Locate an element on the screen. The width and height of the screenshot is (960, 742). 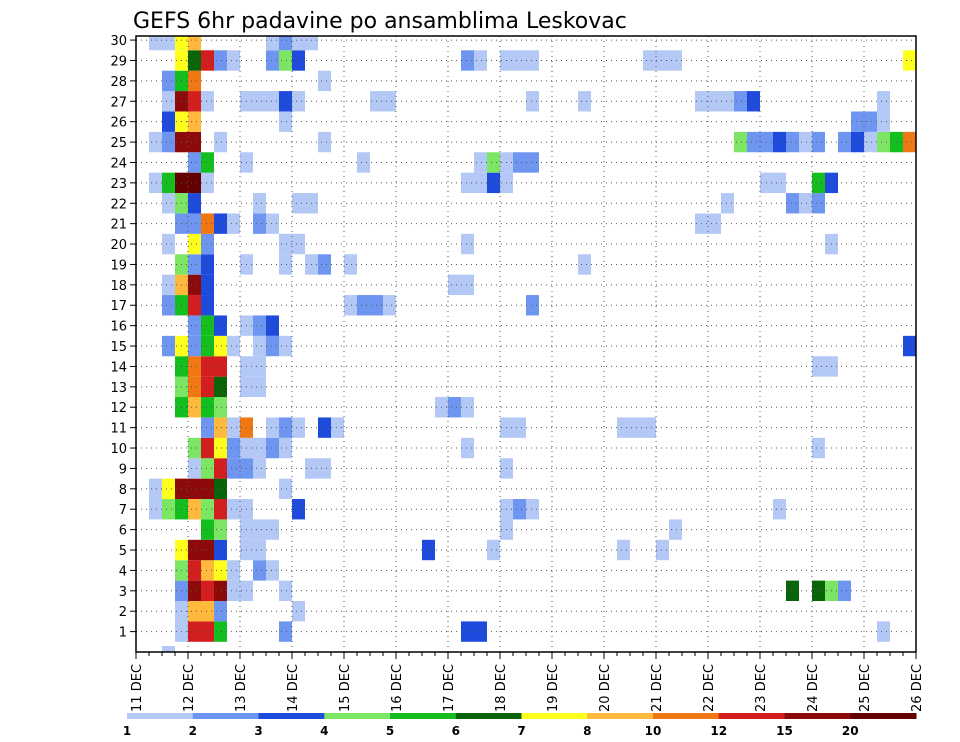
legend-label: 10 is located at coordinates (653, 731).